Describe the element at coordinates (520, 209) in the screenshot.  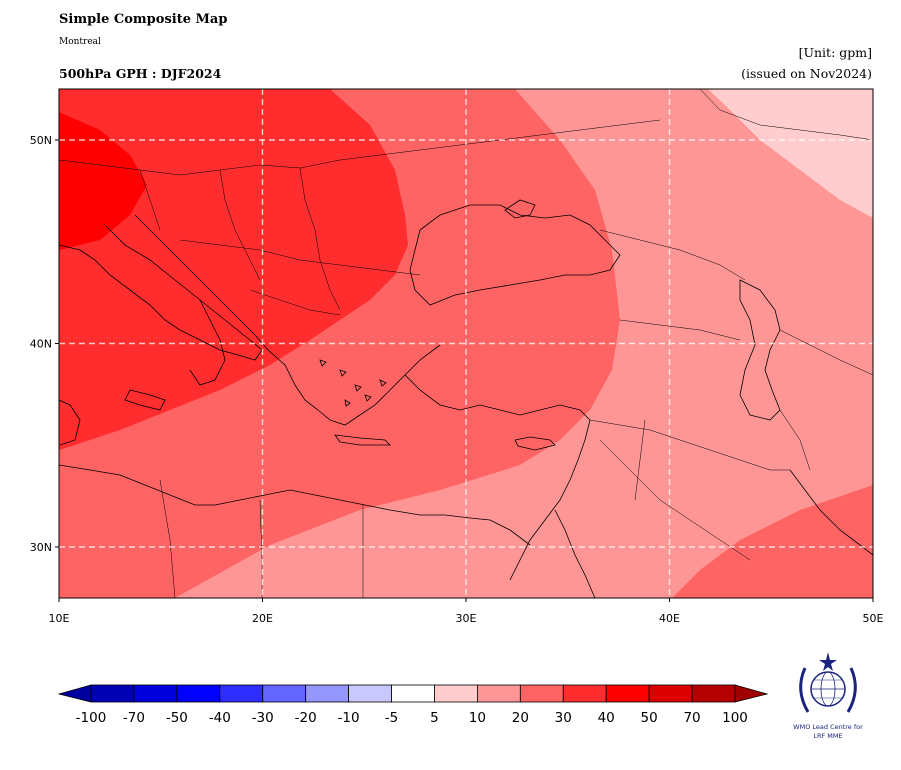
I see `crimea` at that location.